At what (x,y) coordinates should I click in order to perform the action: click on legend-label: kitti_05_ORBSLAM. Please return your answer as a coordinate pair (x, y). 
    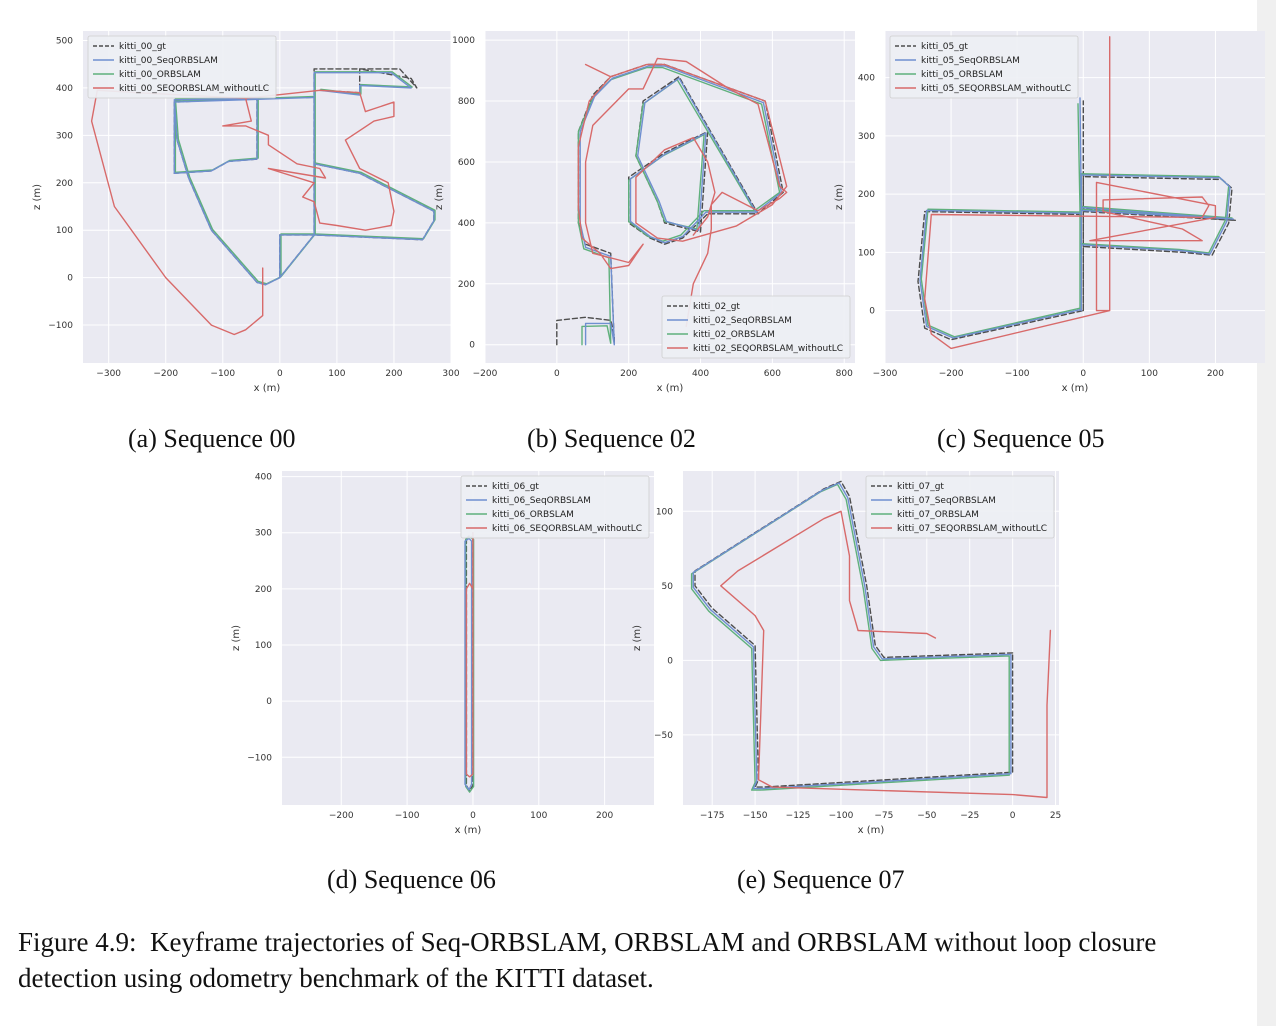
    Looking at the image, I should click on (962, 75).